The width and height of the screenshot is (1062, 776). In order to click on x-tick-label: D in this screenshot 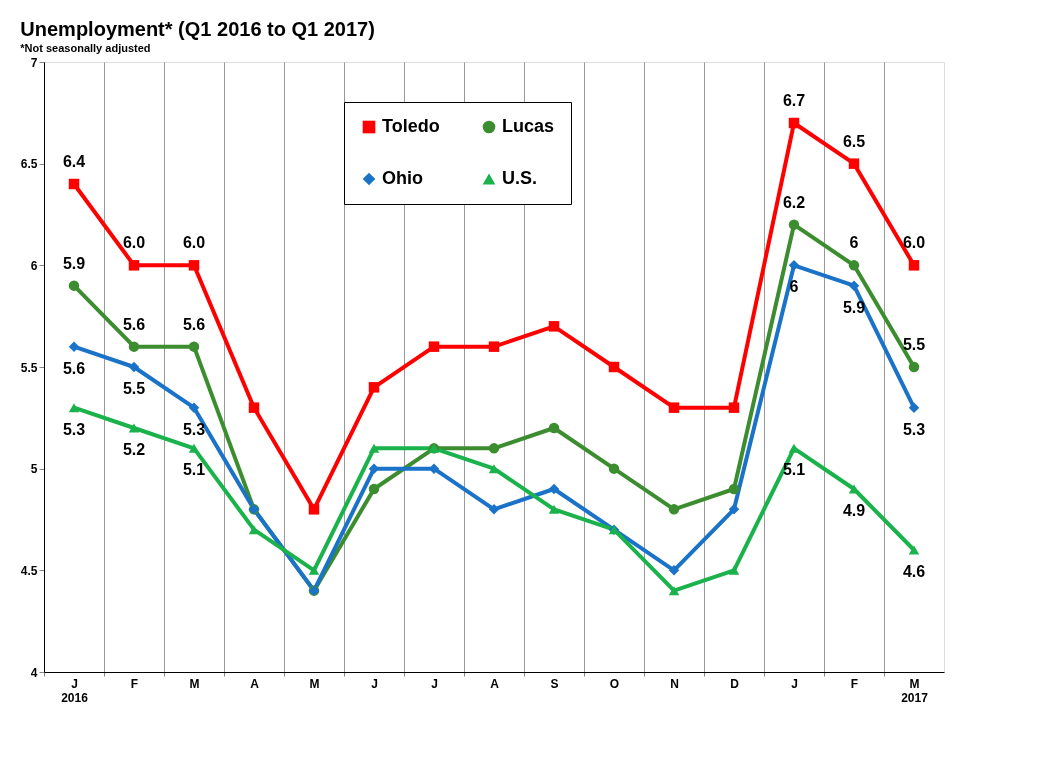, I will do `click(735, 683)`.